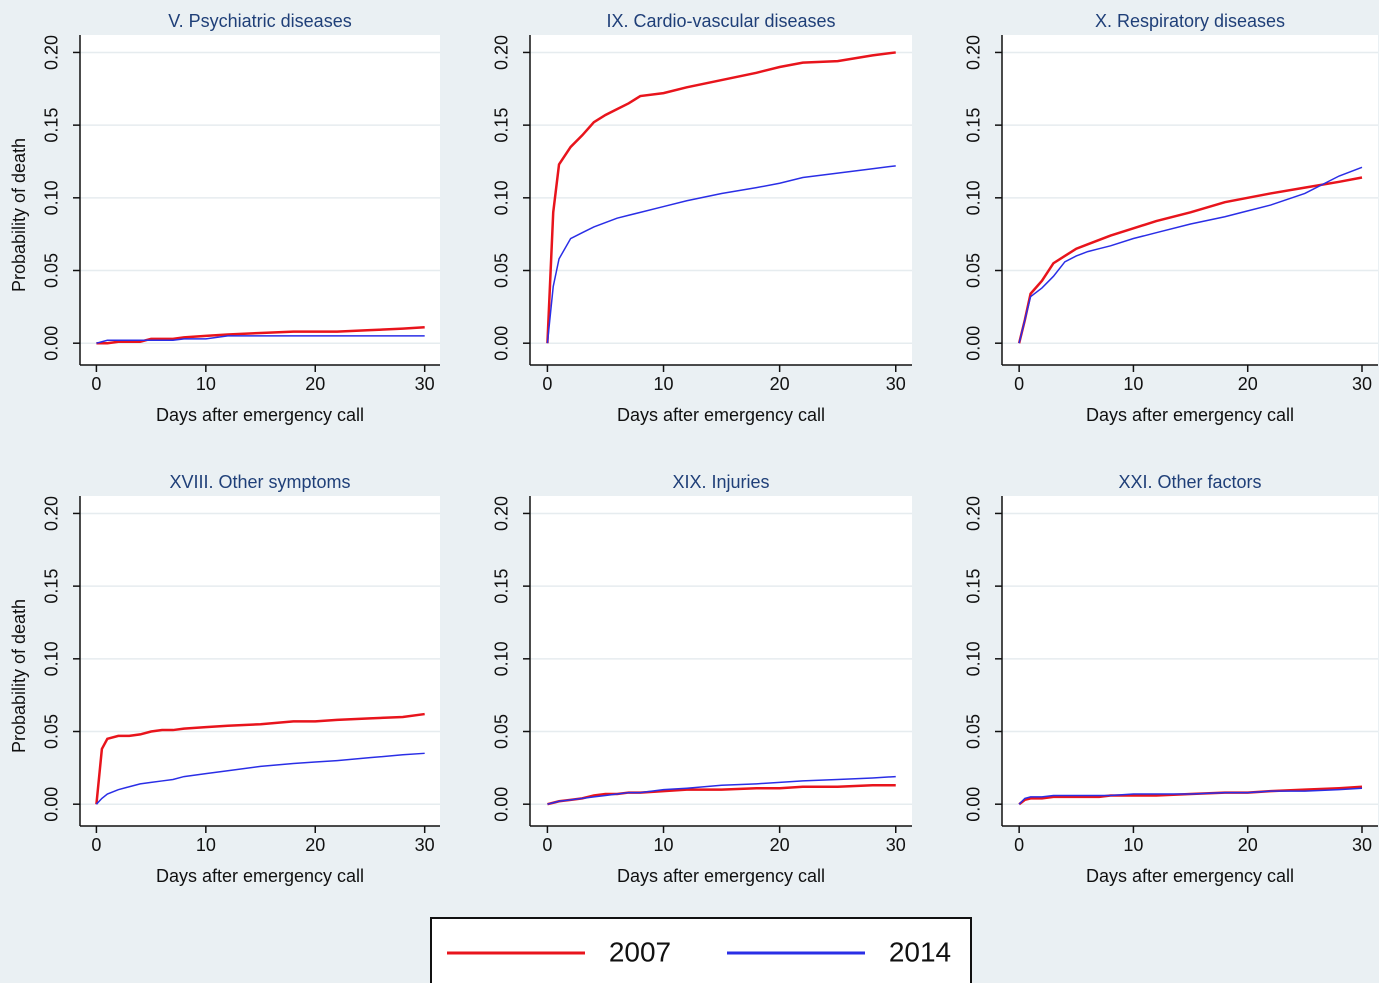 This screenshot has height=983, width=1379. What do you see at coordinates (1189, 482) in the screenshot?
I see `chart-title: XXI. Other factors` at bounding box center [1189, 482].